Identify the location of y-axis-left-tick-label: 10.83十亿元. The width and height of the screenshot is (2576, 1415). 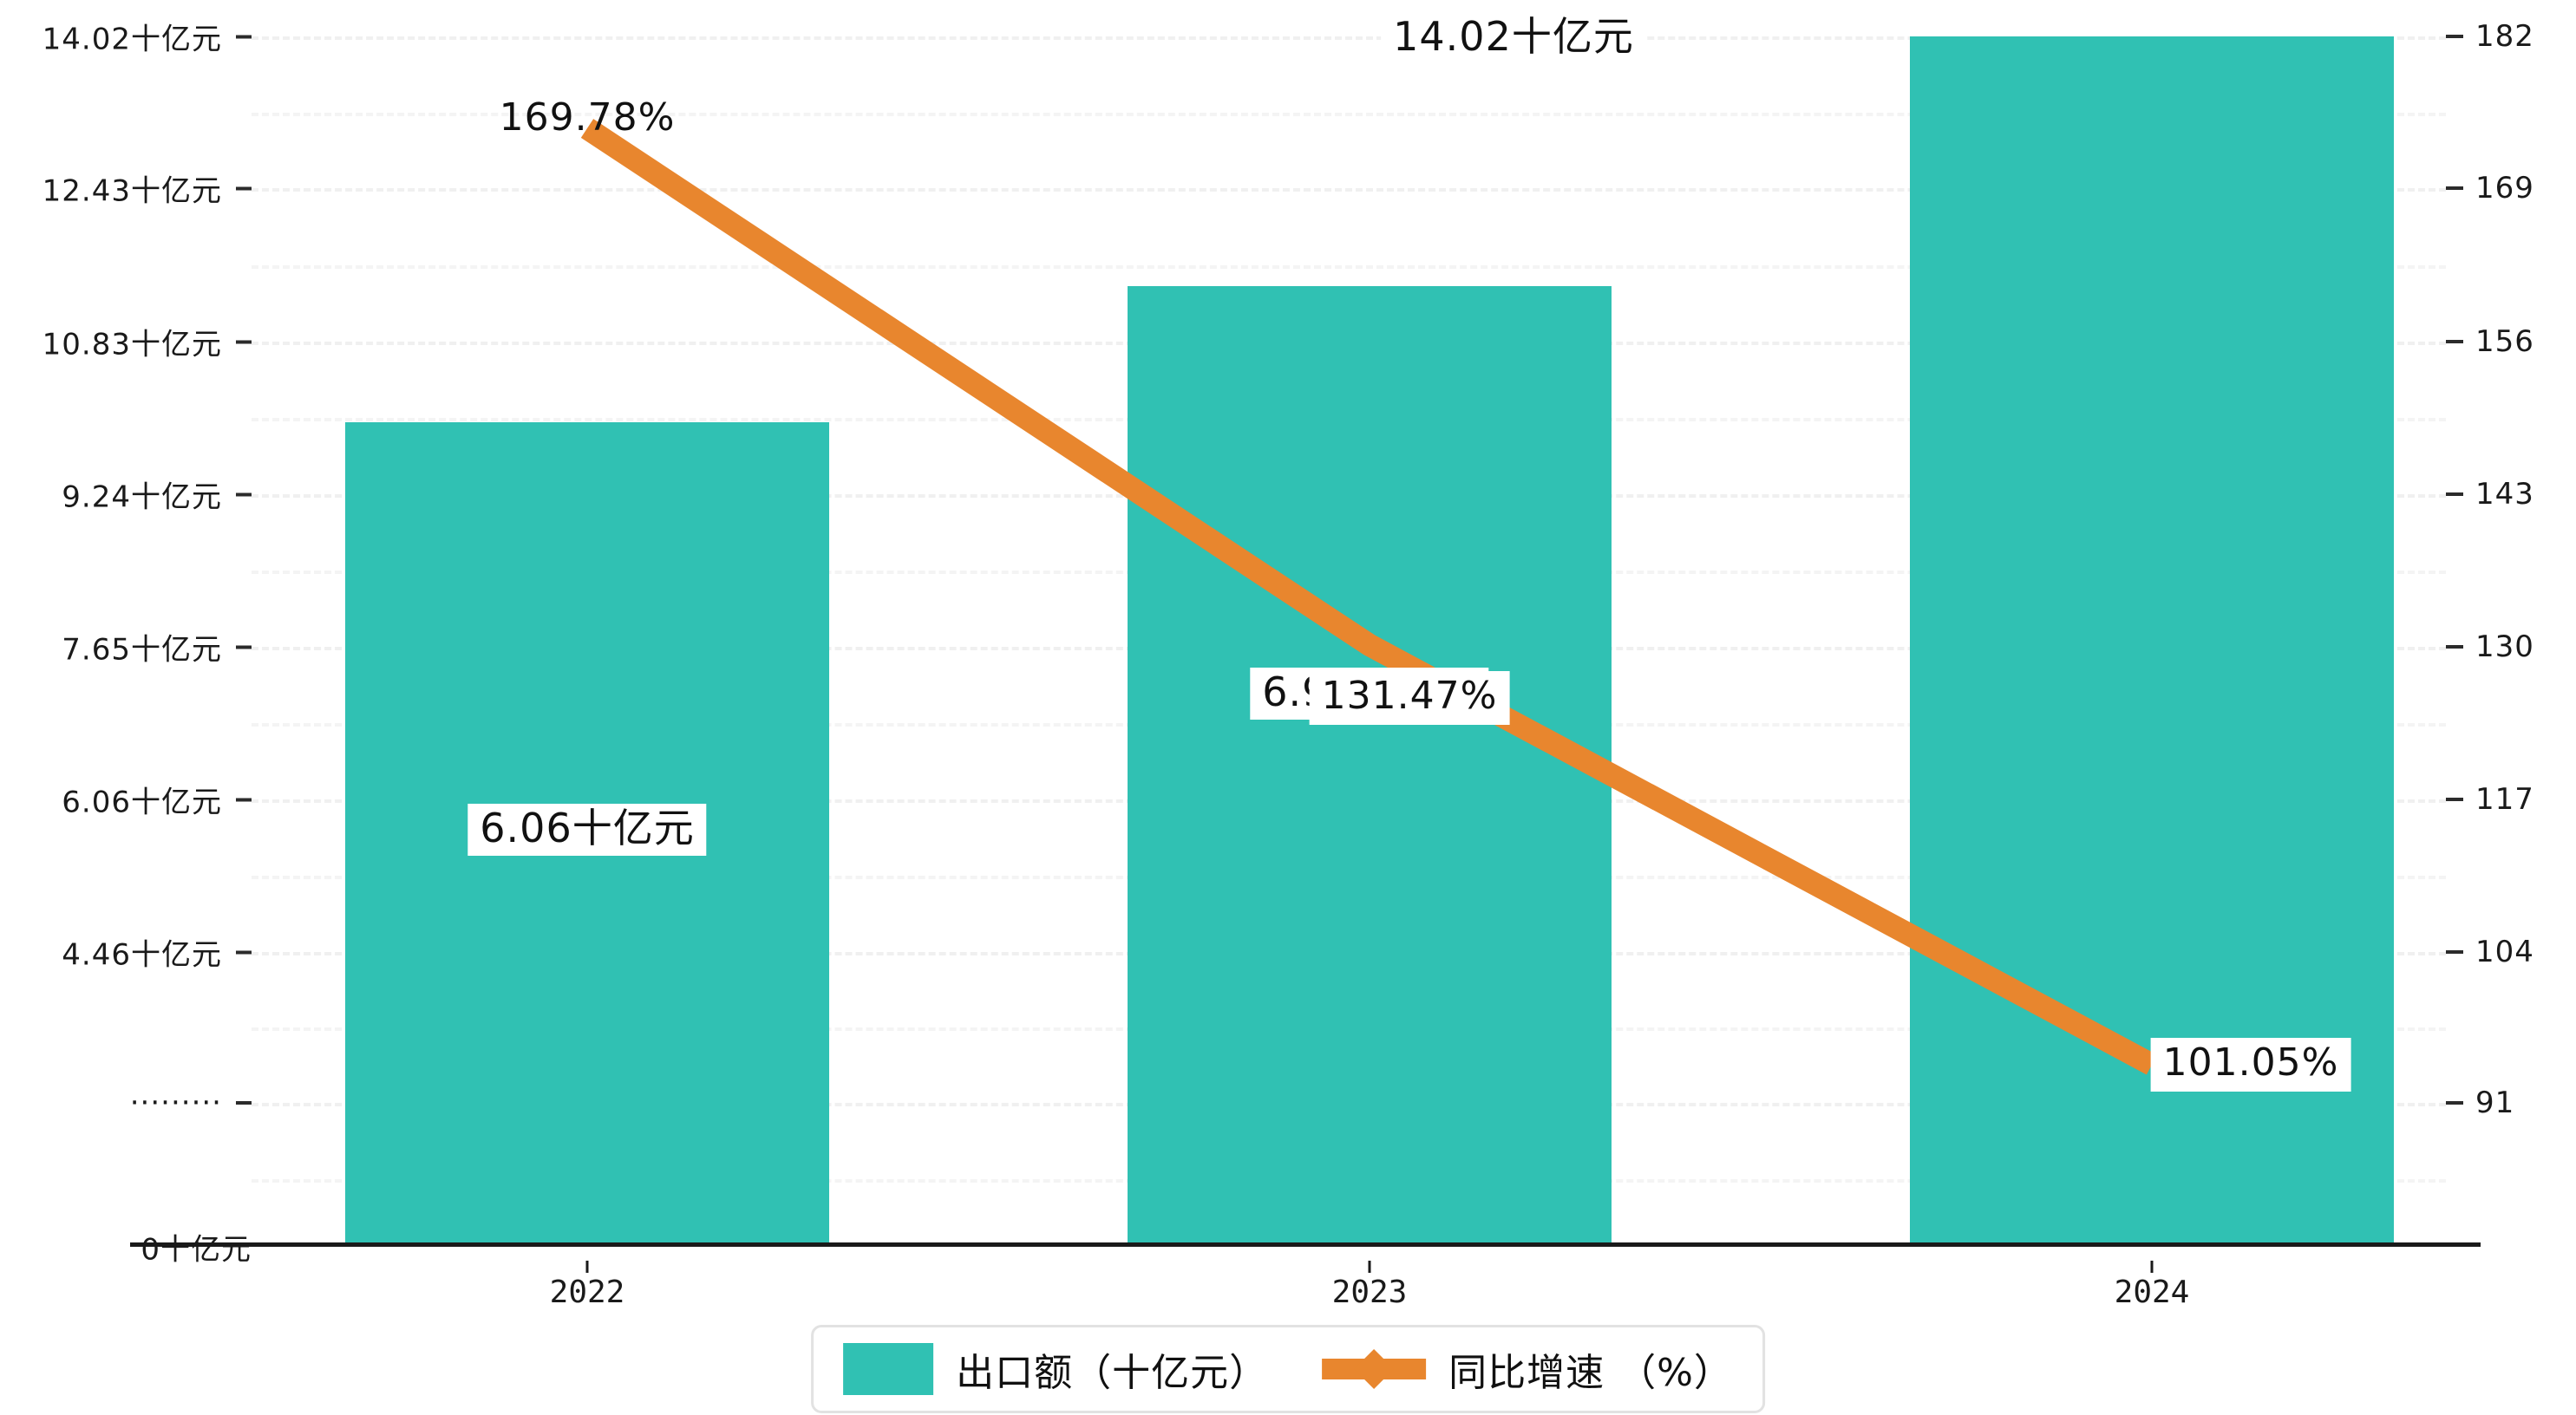
(132, 344).